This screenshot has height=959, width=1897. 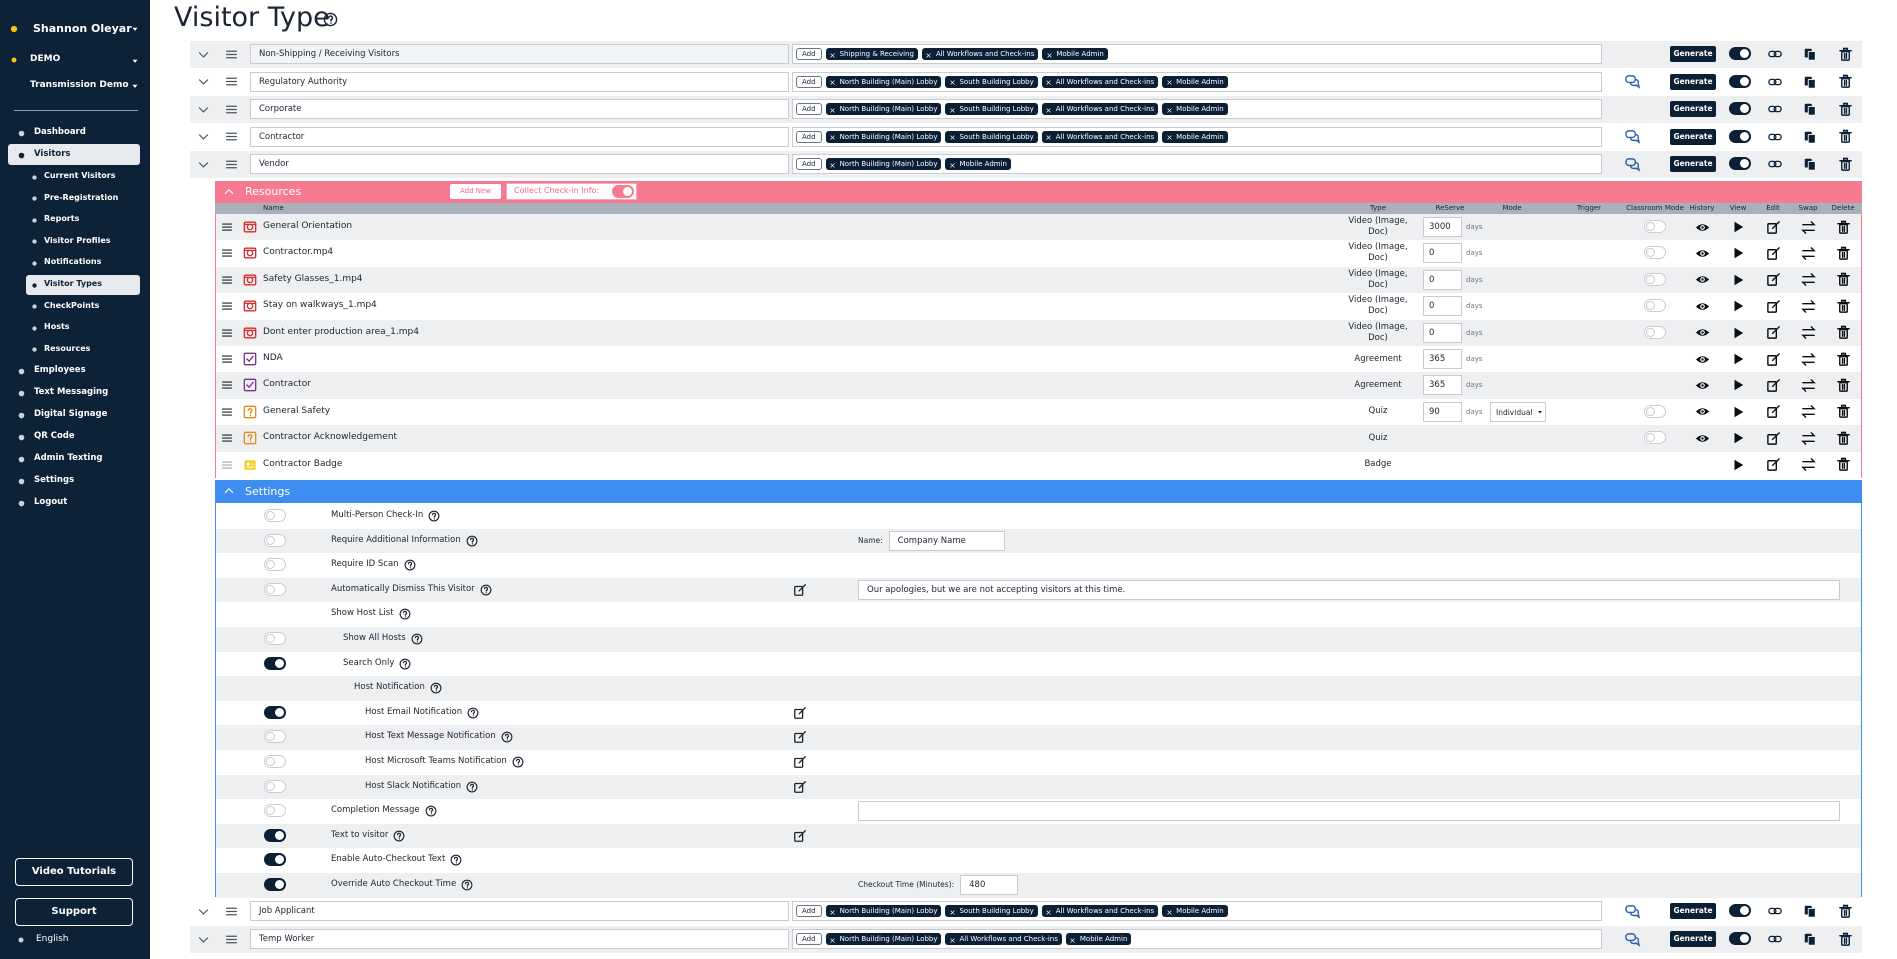 I want to click on nav-subitem: Current Visitors, so click(x=80, y=175).